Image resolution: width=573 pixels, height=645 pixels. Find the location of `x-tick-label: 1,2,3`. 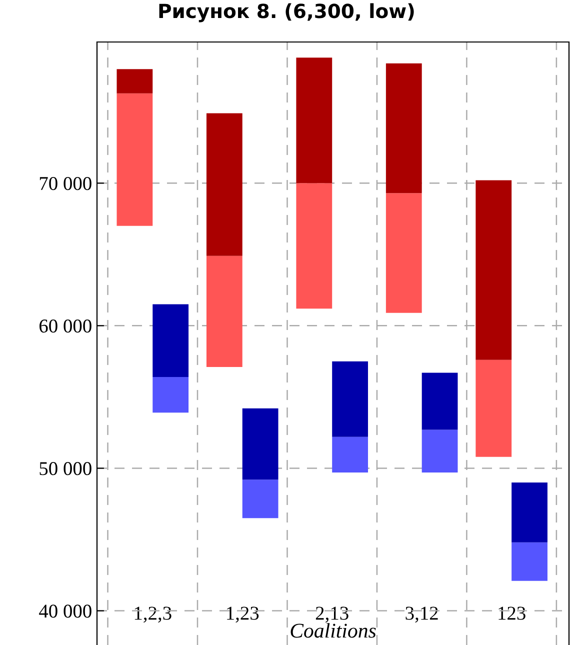

x-tick-label: 1,2,3 is located at coordinates (153, 614).